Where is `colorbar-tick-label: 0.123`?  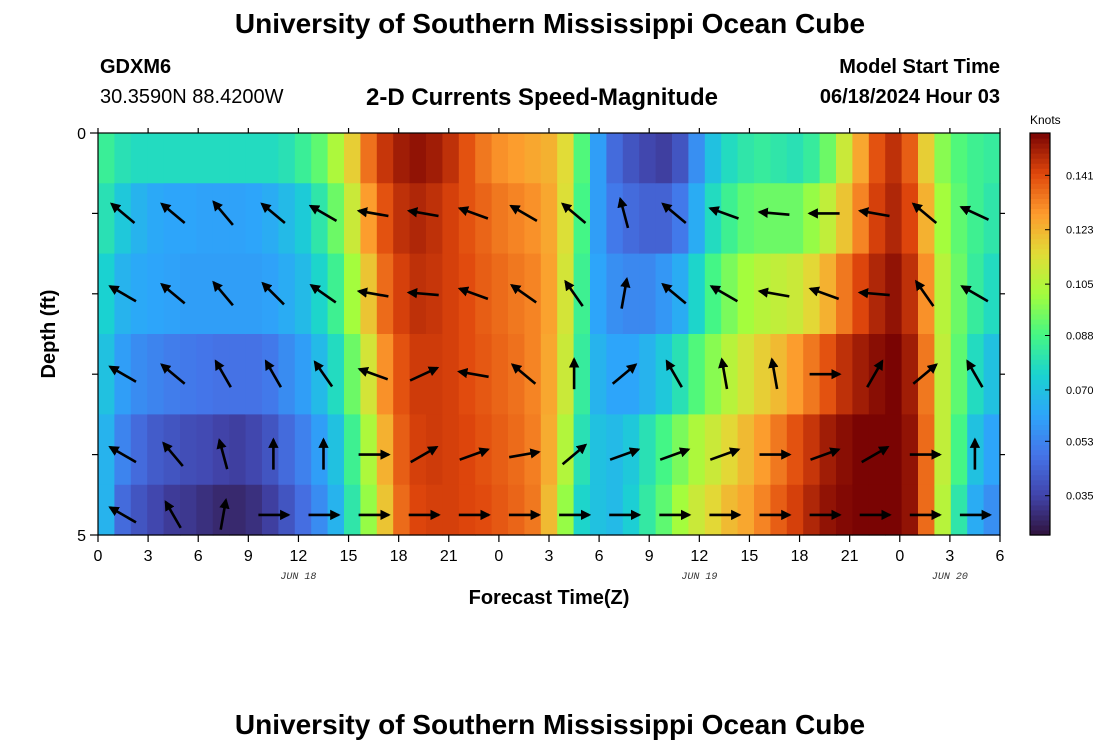 colorbar-tick-label: 0.123 is located at coordinates (1080, 231).